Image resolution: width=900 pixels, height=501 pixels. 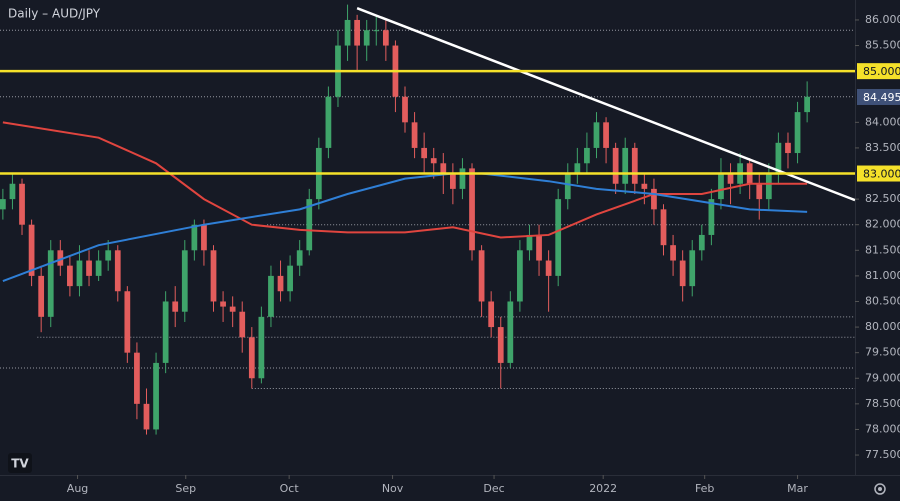 What do you see at coordinates (881, 71) in the screenshot?
I see `level-label: 85.000` at bounding box center [881, 71].